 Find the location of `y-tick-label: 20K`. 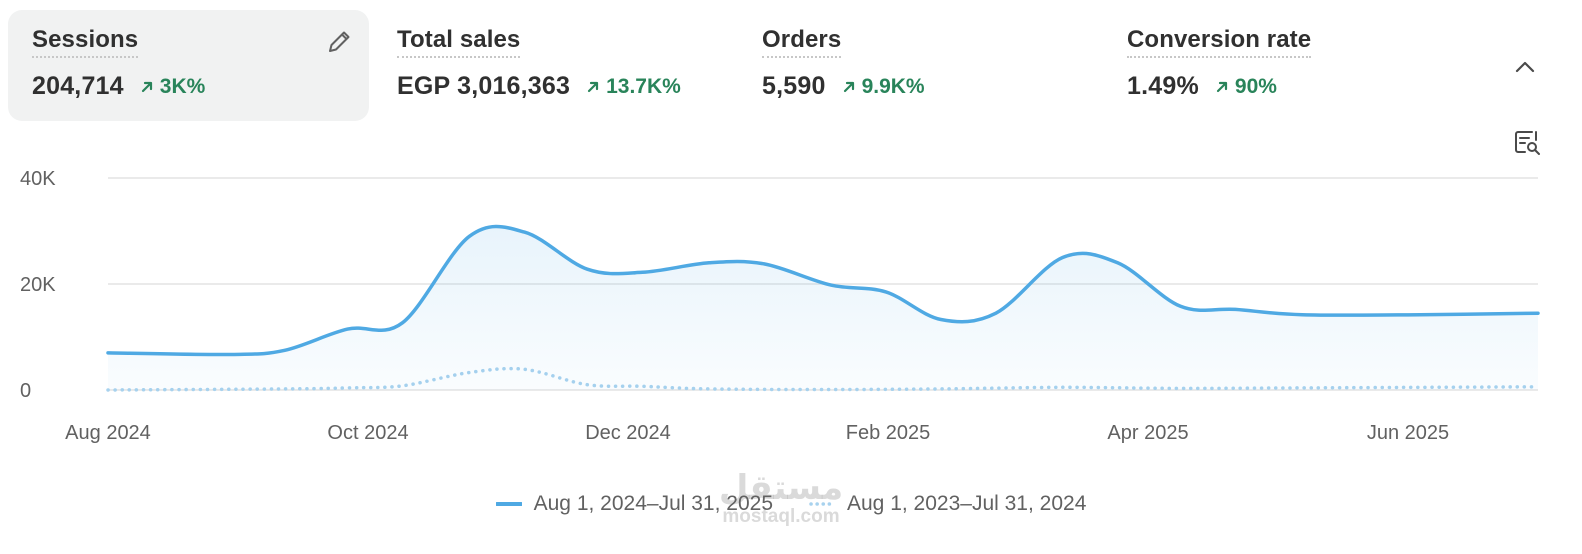

y-tick-label: 20K is located at coordinates (38, 285).